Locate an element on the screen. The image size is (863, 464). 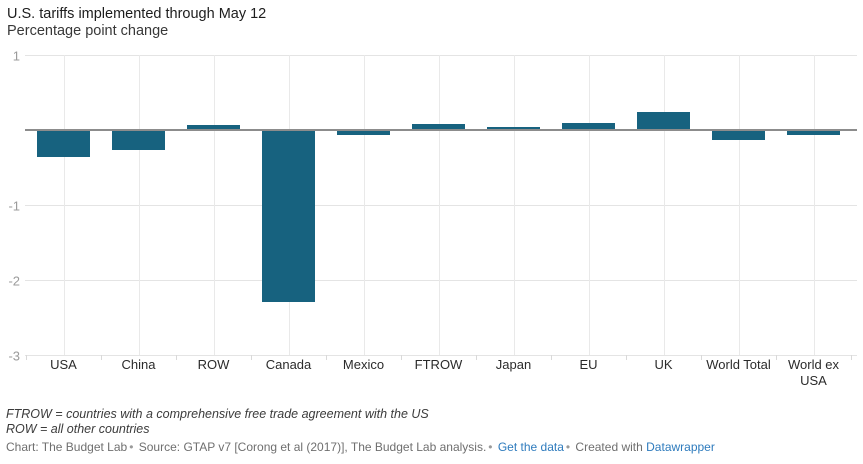
x-axis-label-ftrow: FTROW is located at coordinates (438, 364).